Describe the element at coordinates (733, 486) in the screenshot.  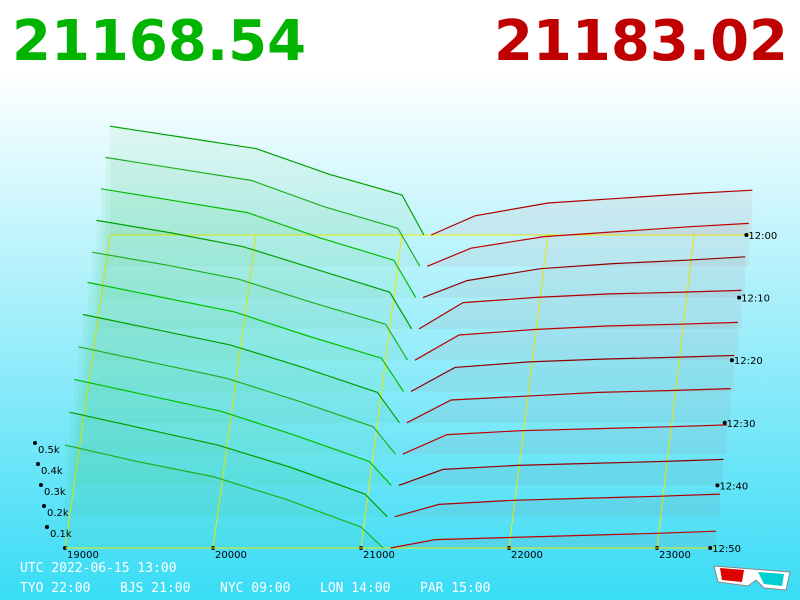
I see `time-tick-label: 12:40` at that location.